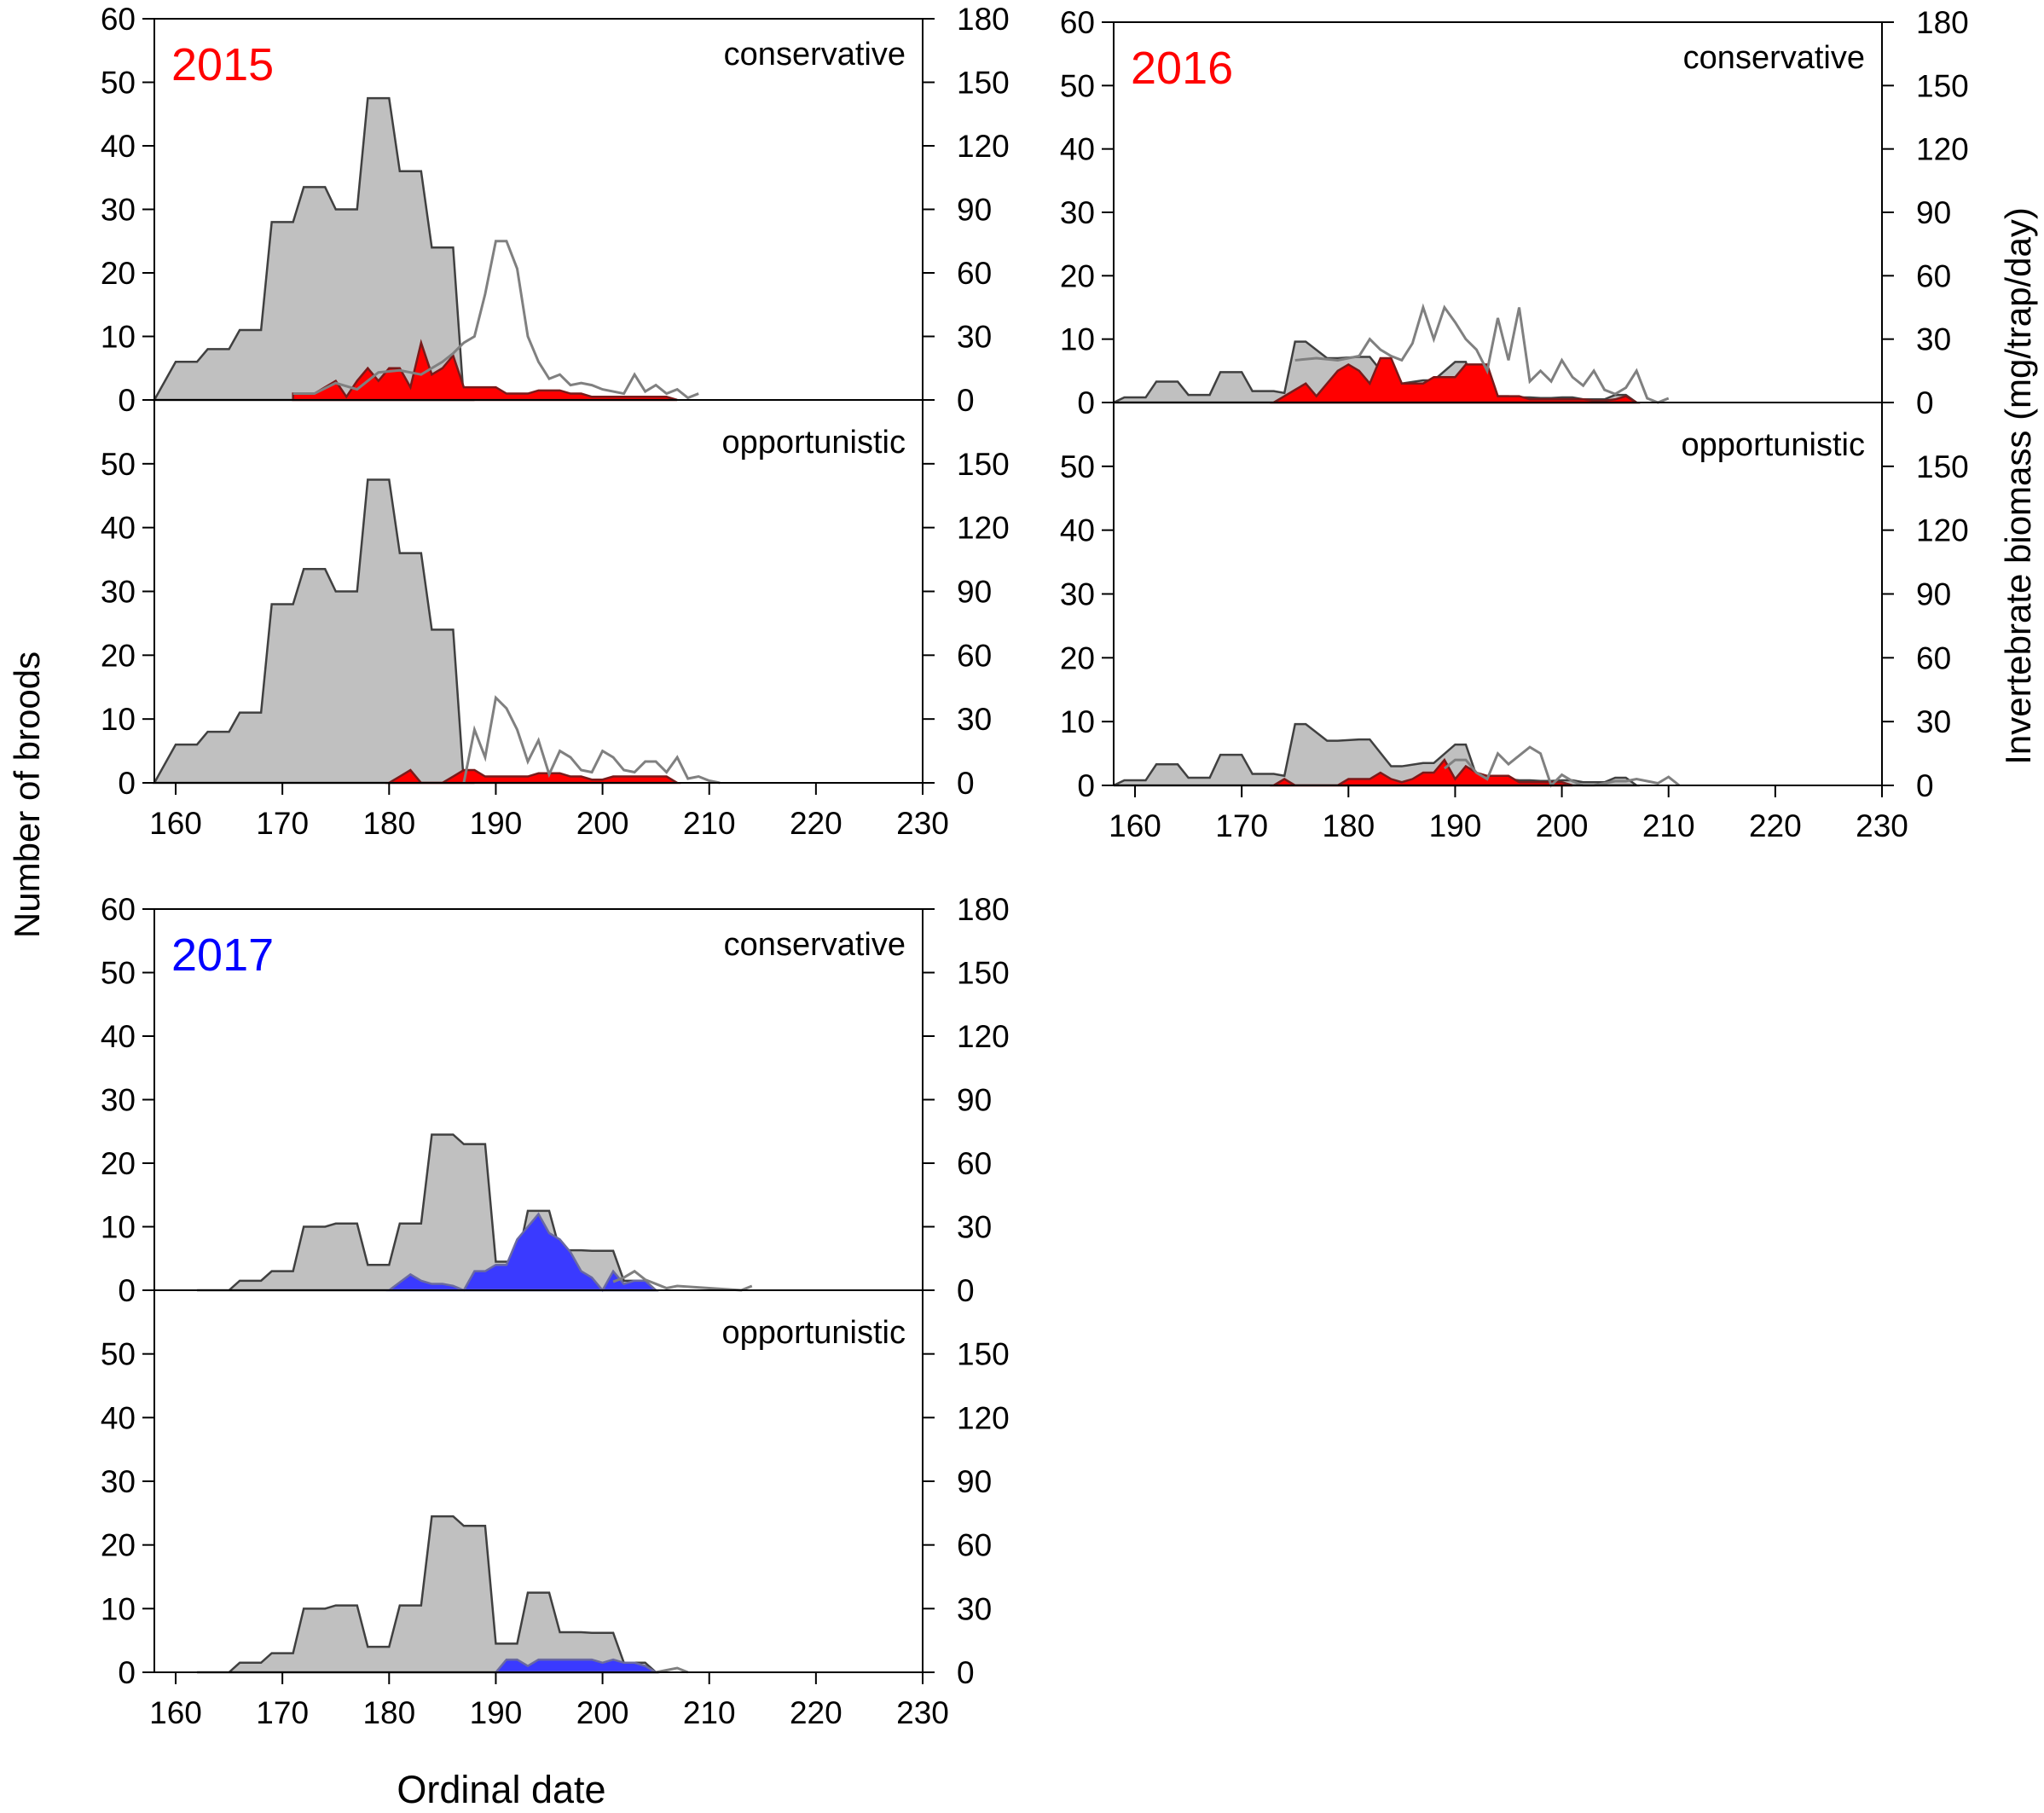 Image resolution: width=2044 pixels, height=1813 pixels. Describe the element at coordinates (709, 1712) in the screenshot. I see `x-tick-label: 210` at that location.